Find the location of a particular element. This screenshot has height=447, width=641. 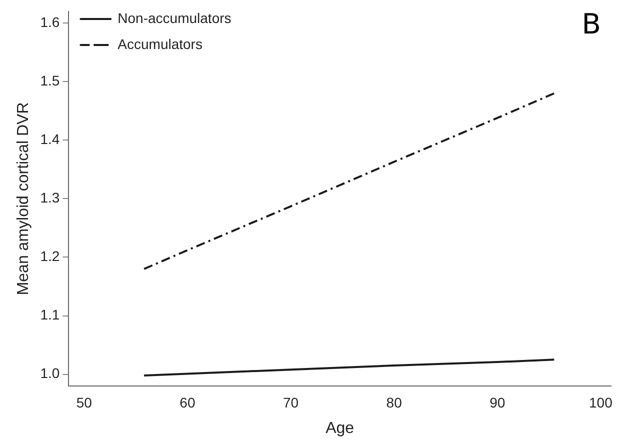

y-tick-label: 1.5 is located at coordinates (50, 80).